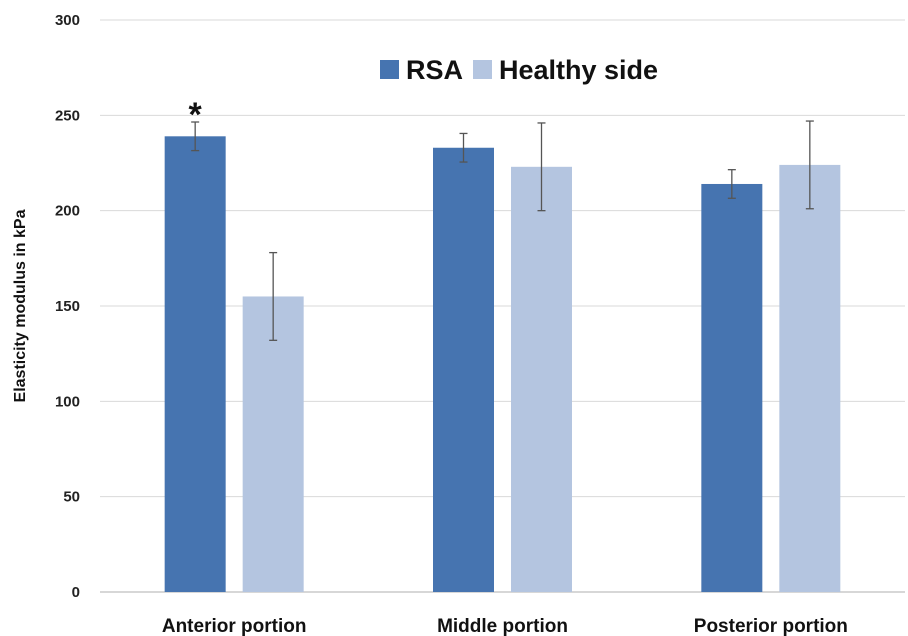  Describe the element at coordinates (195, 364) in the screenshot. I see `bar-rsa-anterior-portion` at that location.